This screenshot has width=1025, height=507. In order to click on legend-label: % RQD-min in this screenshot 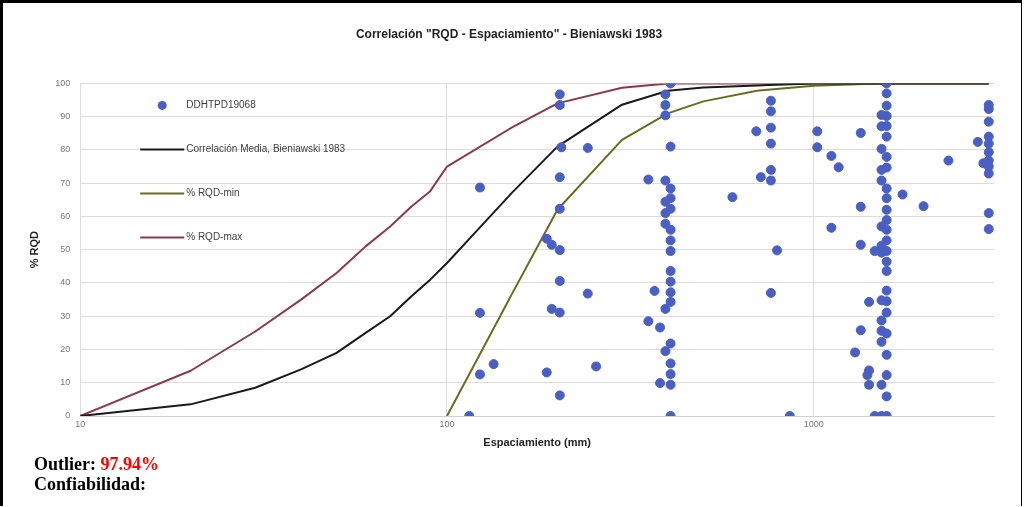, I will do `click(213, 193)`.